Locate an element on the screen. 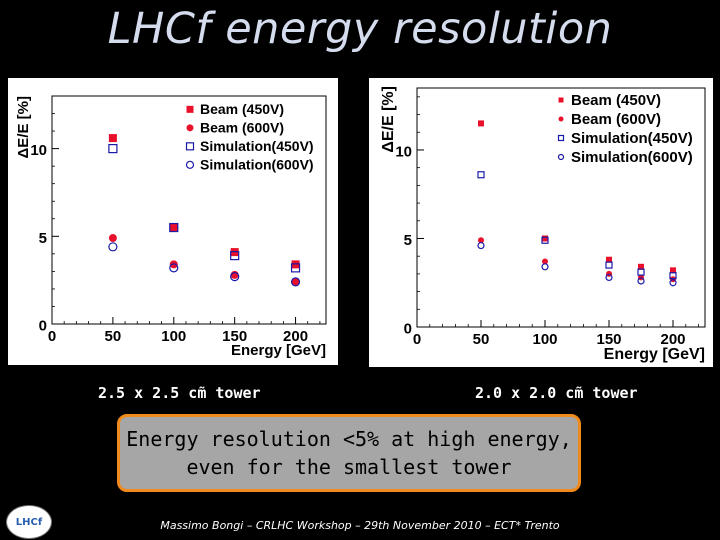 The width and height of the screenshot is (720, 540). caption-left: 2.5 x 2.5 cm̃ tower is located at coordinates (179, 393).